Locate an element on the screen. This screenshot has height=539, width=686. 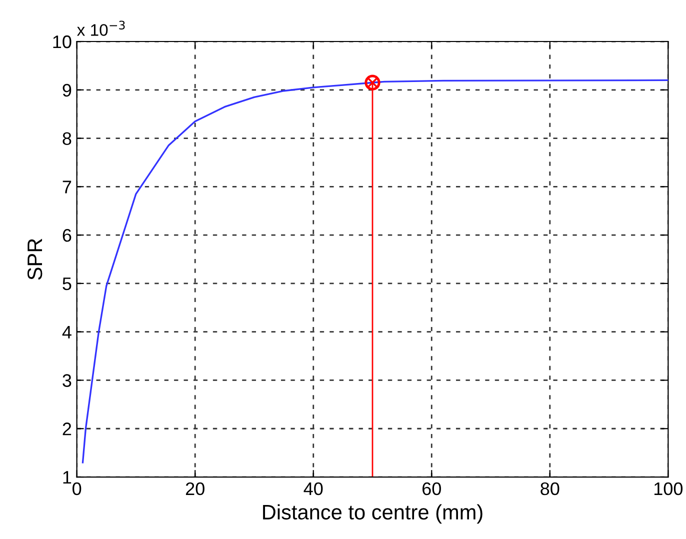
x-tick-label: 100 is located at coordinates (668, 489).